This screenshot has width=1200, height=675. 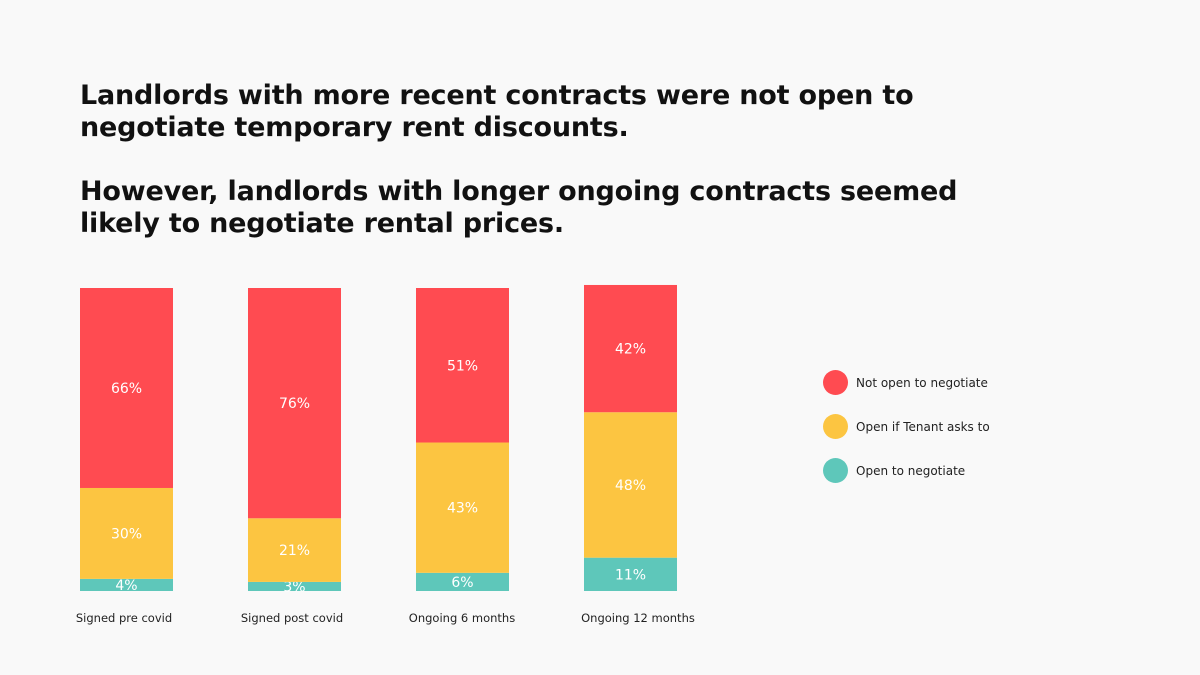 I want to click on bar-ongoing-12-months-open-to-negotiate, so click(x=630, y=574).